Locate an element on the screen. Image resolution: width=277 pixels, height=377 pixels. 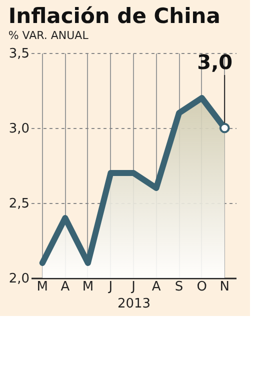
y-tick-label: 3,5 is located at coordinates (19, 54).